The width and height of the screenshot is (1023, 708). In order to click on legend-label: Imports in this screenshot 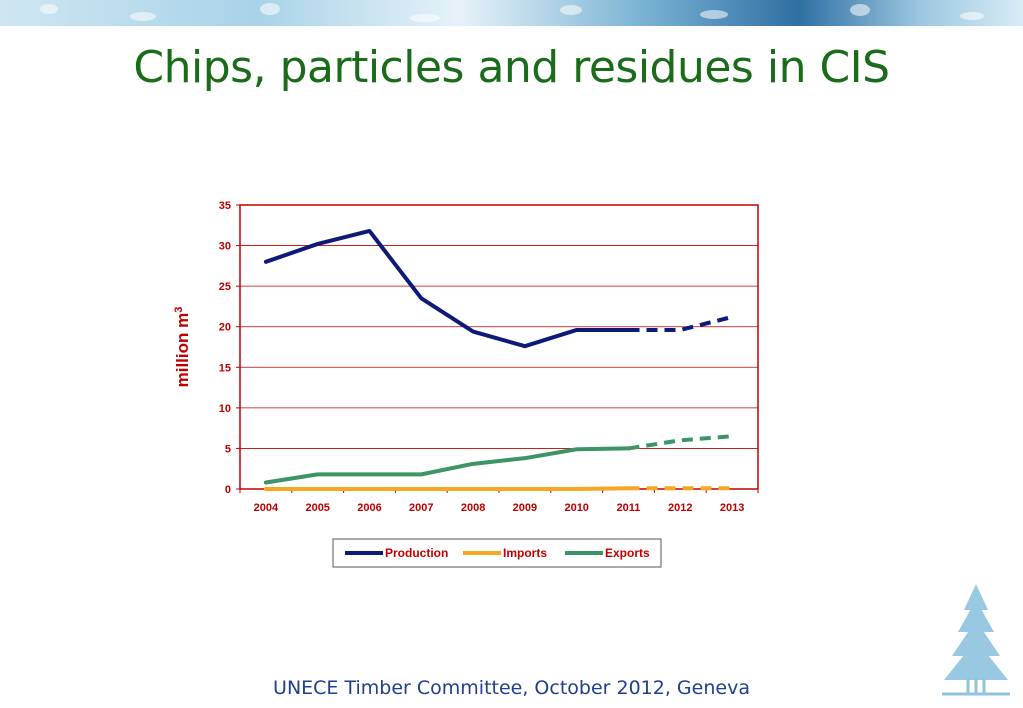, I will do `click(525, 553)`.